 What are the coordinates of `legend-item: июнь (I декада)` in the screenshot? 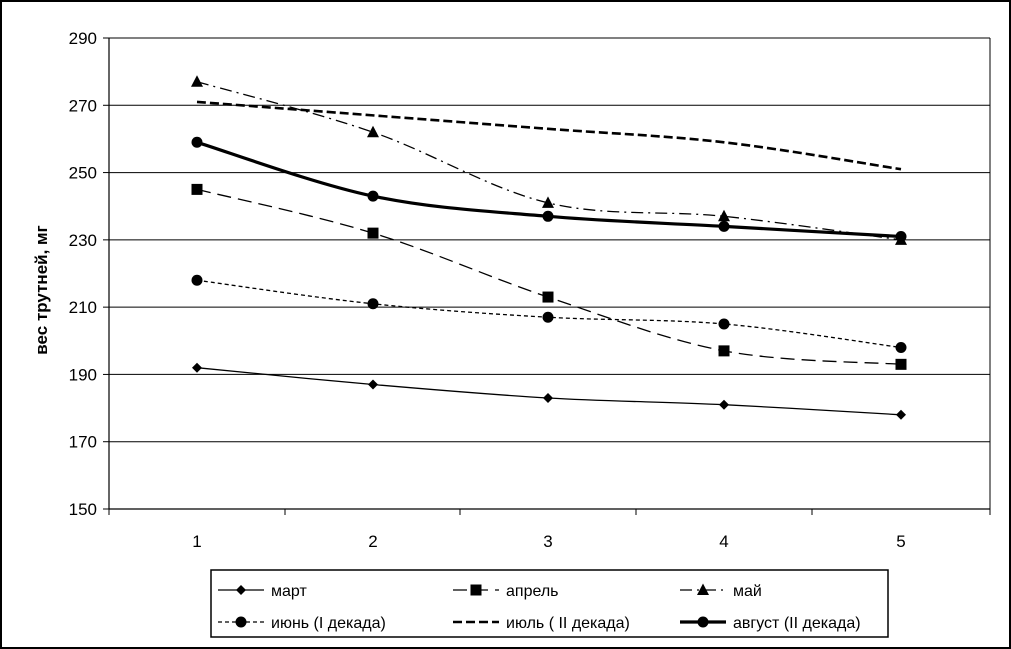 It's located at (302, 623).